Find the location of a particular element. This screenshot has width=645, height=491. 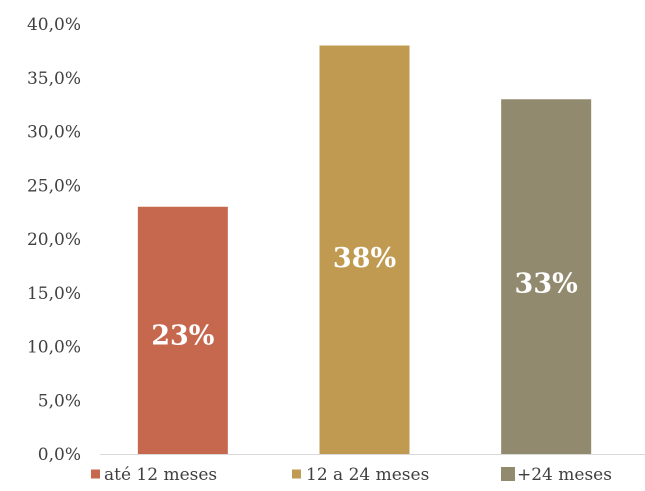

bar-ate-12-meses is located at coordinates (182, 330).